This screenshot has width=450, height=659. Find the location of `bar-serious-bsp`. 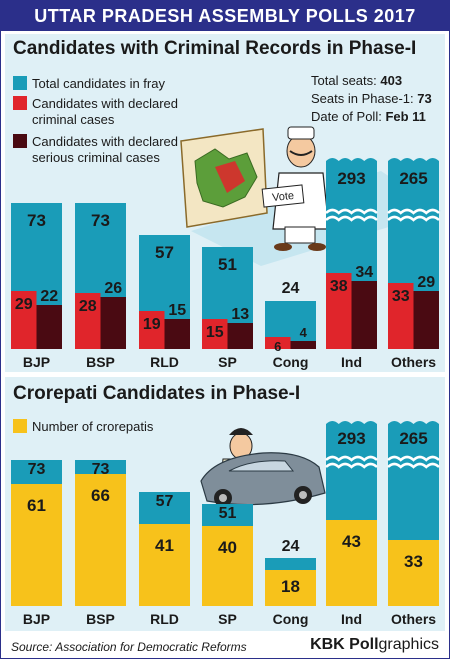

bar-serious-bsp is located at coordinates (113, 323).